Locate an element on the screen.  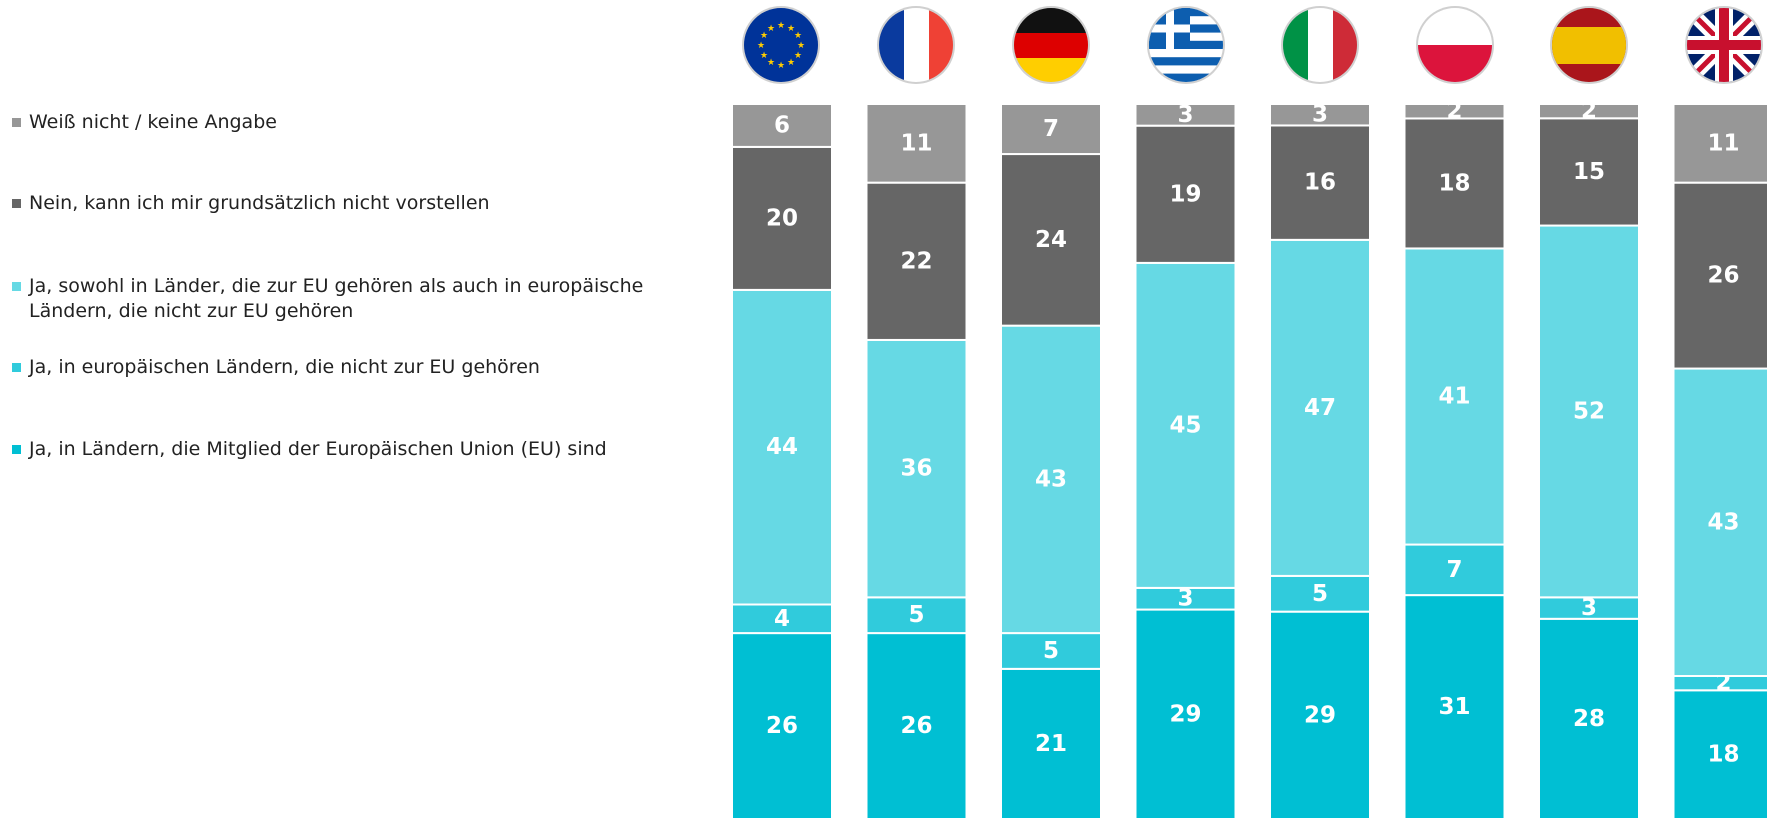
data-label: 20 is located at coordinates (782, 218).